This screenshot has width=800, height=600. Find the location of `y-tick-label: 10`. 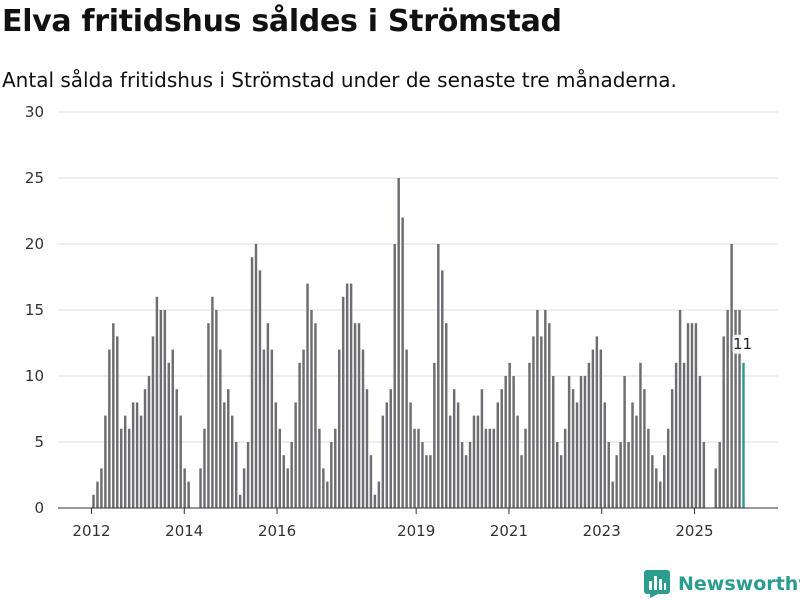

y-tick-label: 10 is located at coordinates (34, 376).